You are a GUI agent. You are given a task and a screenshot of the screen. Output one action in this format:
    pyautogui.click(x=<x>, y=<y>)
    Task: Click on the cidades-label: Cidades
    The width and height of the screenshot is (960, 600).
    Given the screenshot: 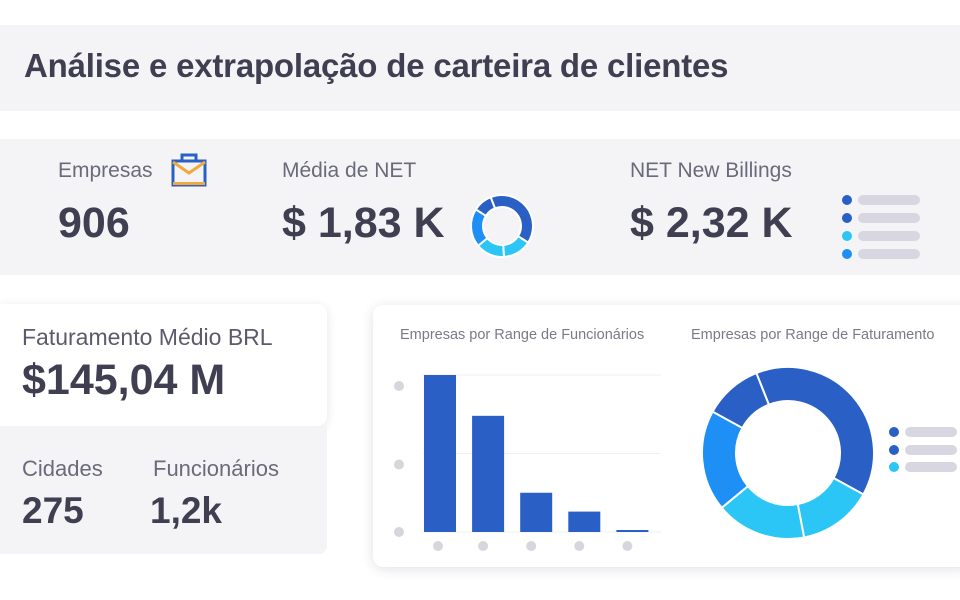 What is the action you would take?
    pyautogui.click(x=62, y=468)
    